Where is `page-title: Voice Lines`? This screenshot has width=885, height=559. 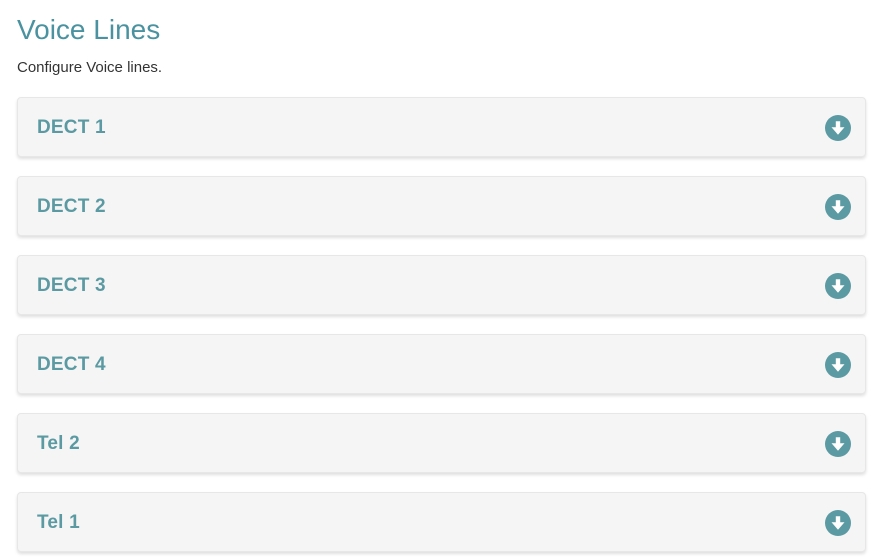 page-title: Voice Lines is located at coordinates (89, 29).